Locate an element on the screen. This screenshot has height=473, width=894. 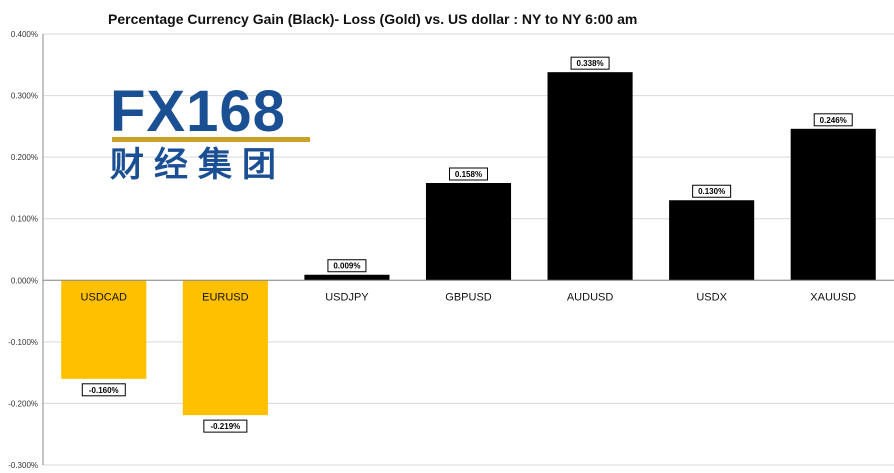
y-tick-label: 0.300% is located at coordinates (24, 96).